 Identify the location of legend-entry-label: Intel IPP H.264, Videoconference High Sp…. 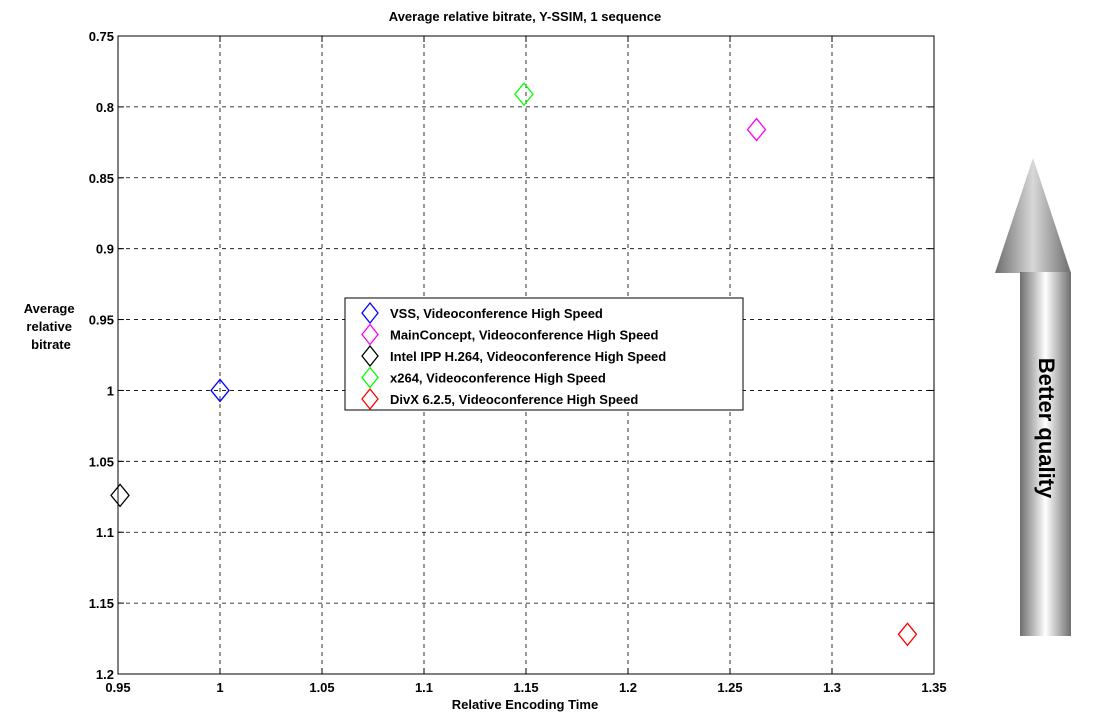
(528, 356).